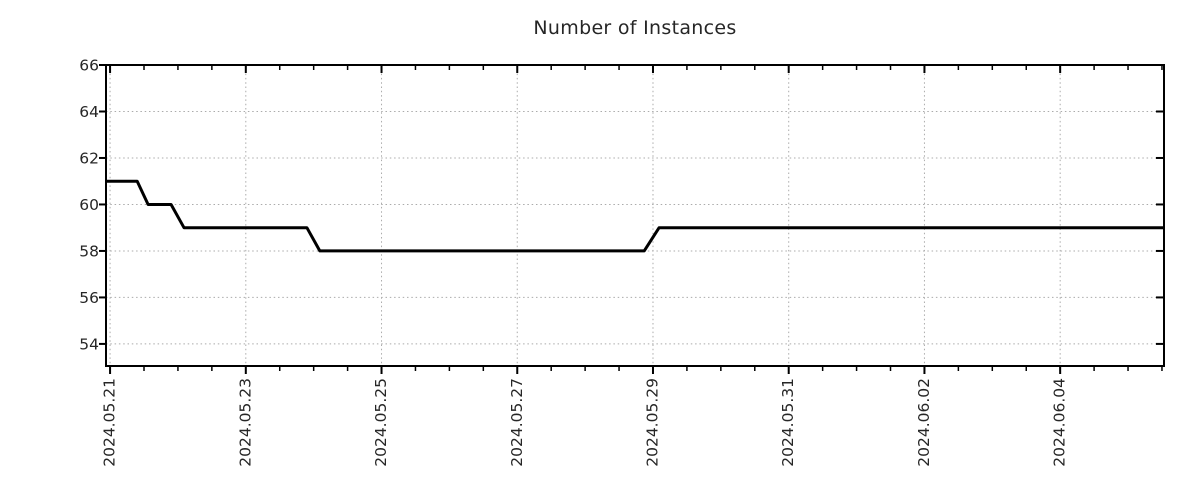 The image size is (1200, 500). Describe the element at coordinates (924, 422) in the screenshot. I see `x-tick-label: 2024.06.02` at that location.